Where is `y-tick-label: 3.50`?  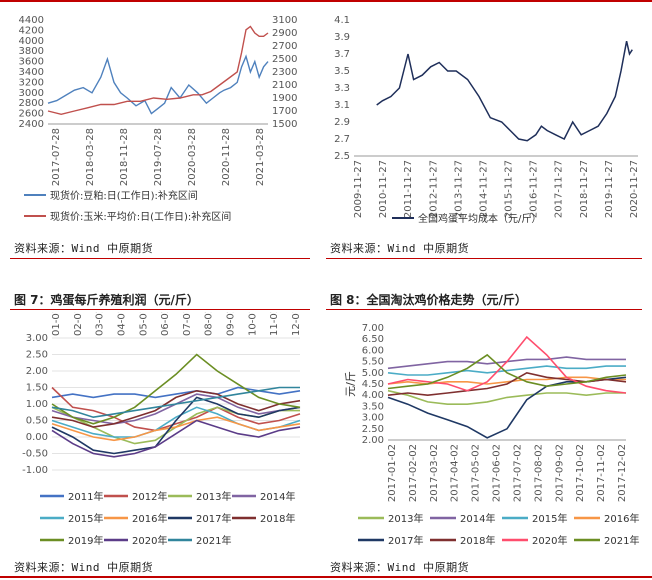
y-tick-label: 3.50 is located at coordinates (373, 406).